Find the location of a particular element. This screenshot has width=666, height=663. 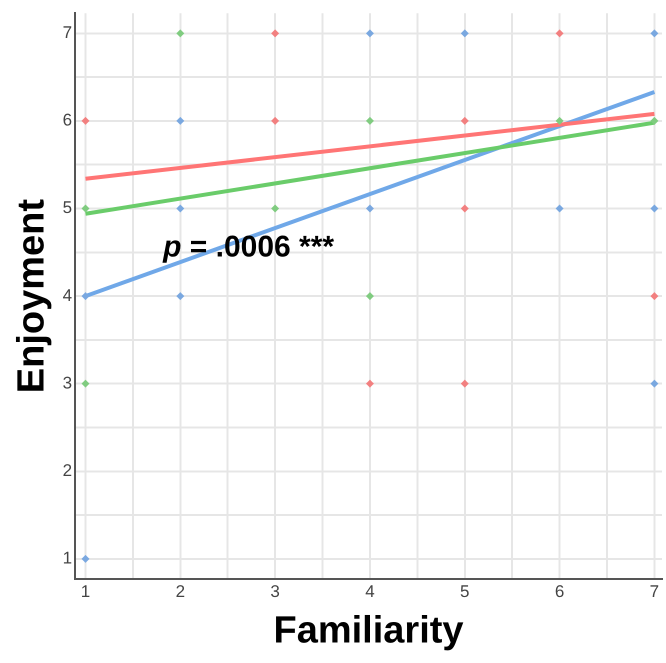

x-tick-label: 6 is located at coordinates (559, 591).